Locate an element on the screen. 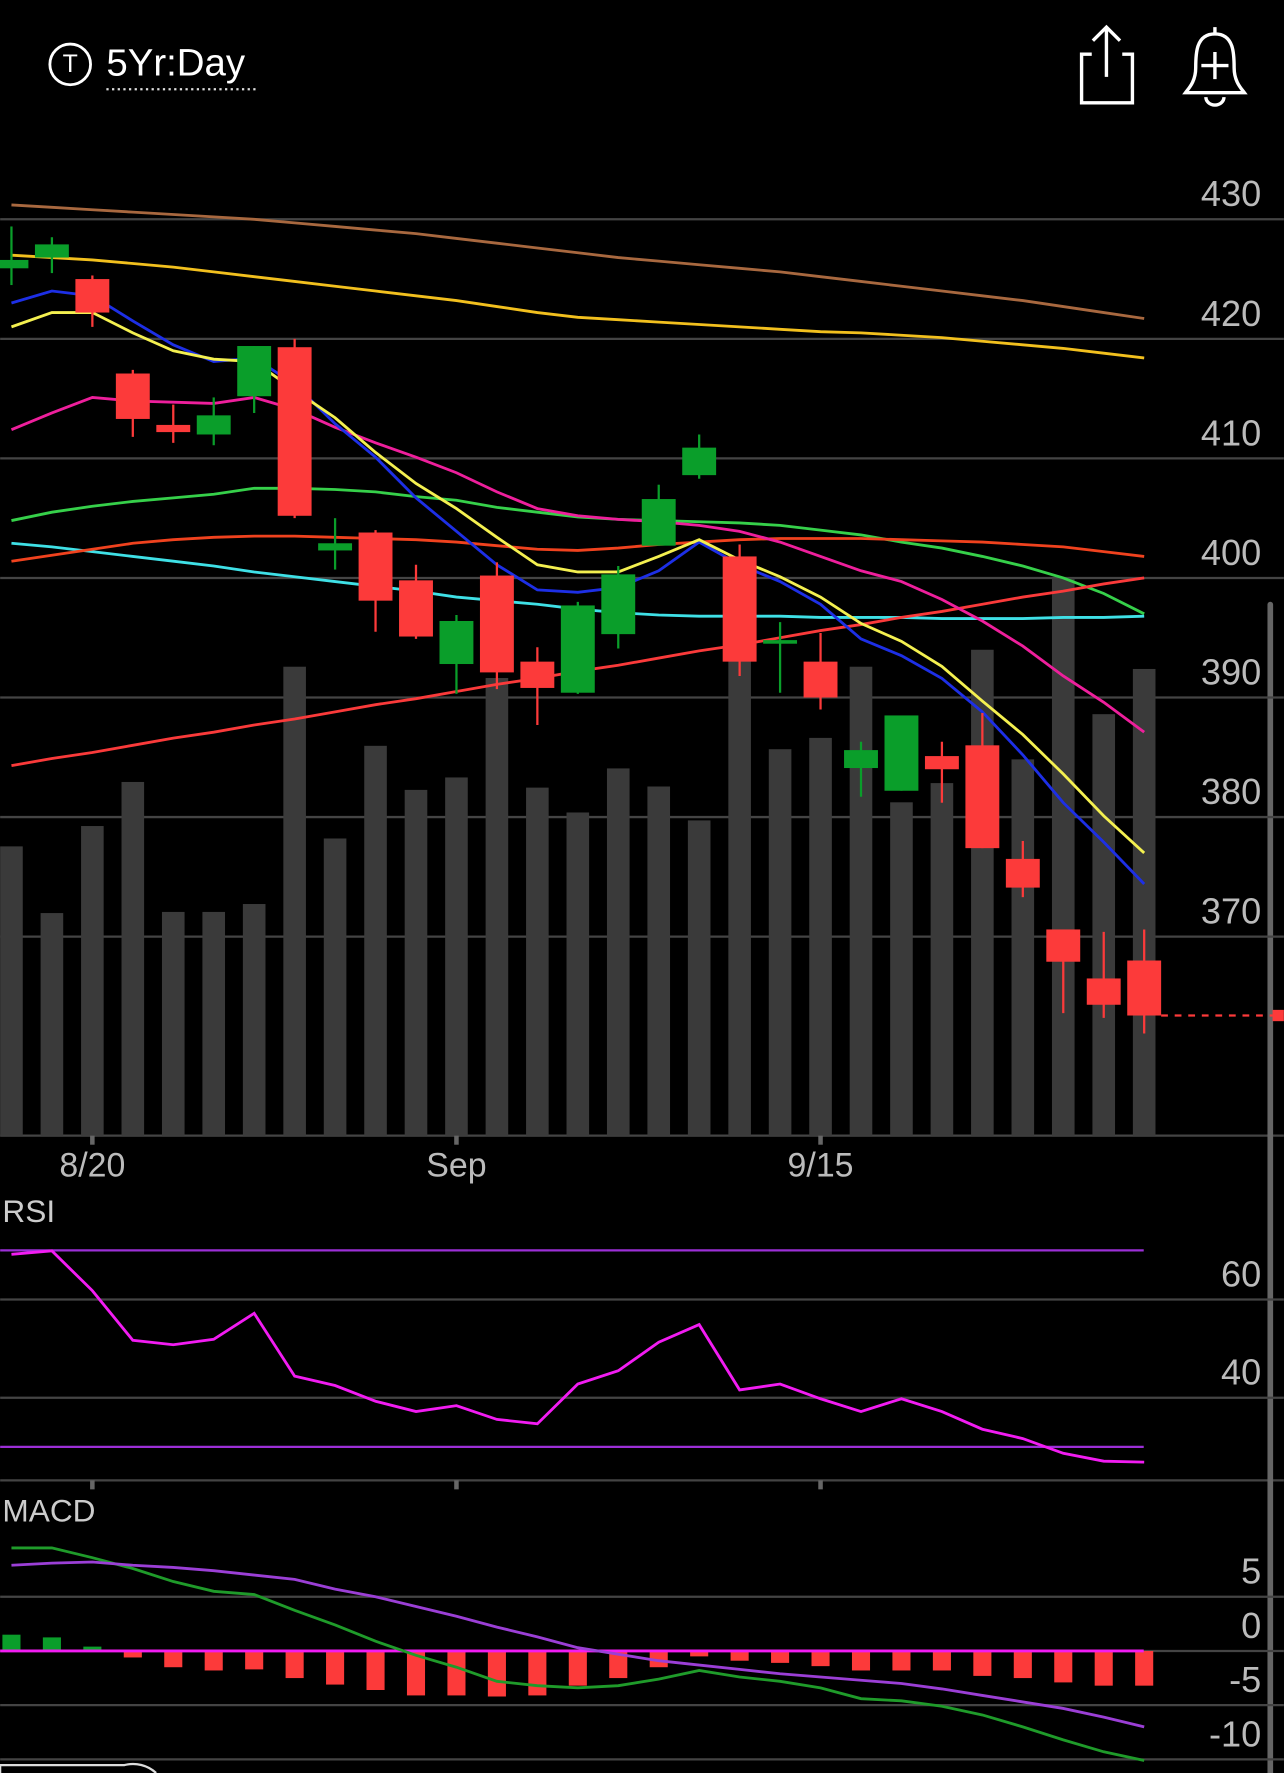 The width and height of the screenshot is (1284, 1773). share-button is located at coordinates (1107, 64).